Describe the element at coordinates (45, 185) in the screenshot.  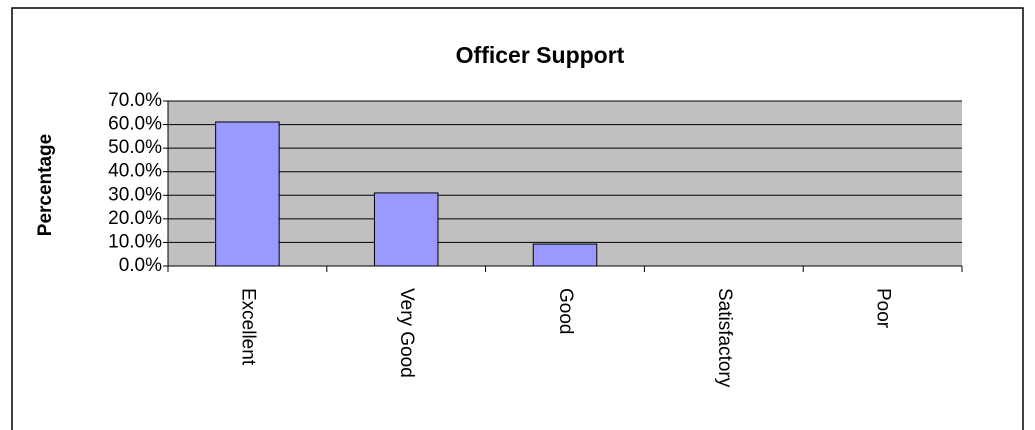
I see `y-axis-label: Percentage` at that location.